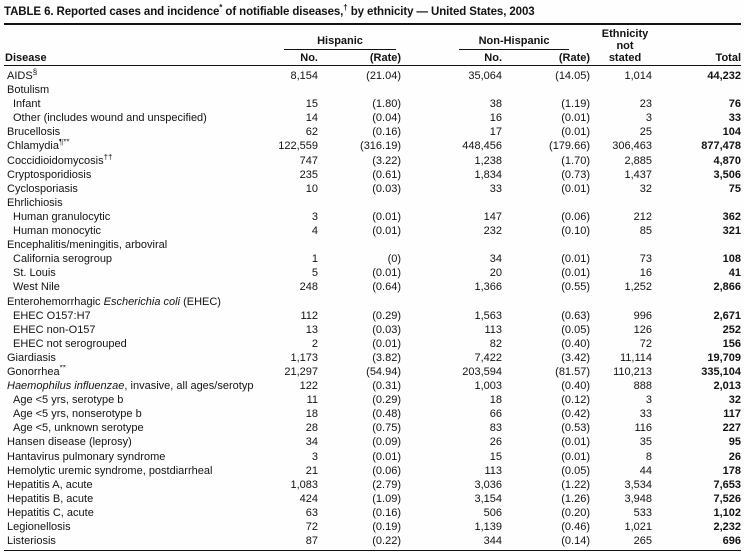 This screenshot has height=552, width=744. I want to click on non-hispanic-rate-cell: (0.40), so click(576, 386).